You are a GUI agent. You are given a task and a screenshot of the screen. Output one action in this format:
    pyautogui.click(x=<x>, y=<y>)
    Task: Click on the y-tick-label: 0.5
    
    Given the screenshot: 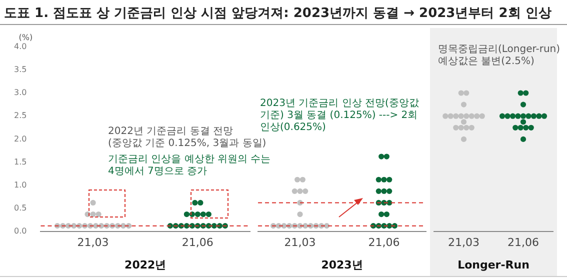 What is the action you would take?
    pyautogui.click(x=20, y=208)
    